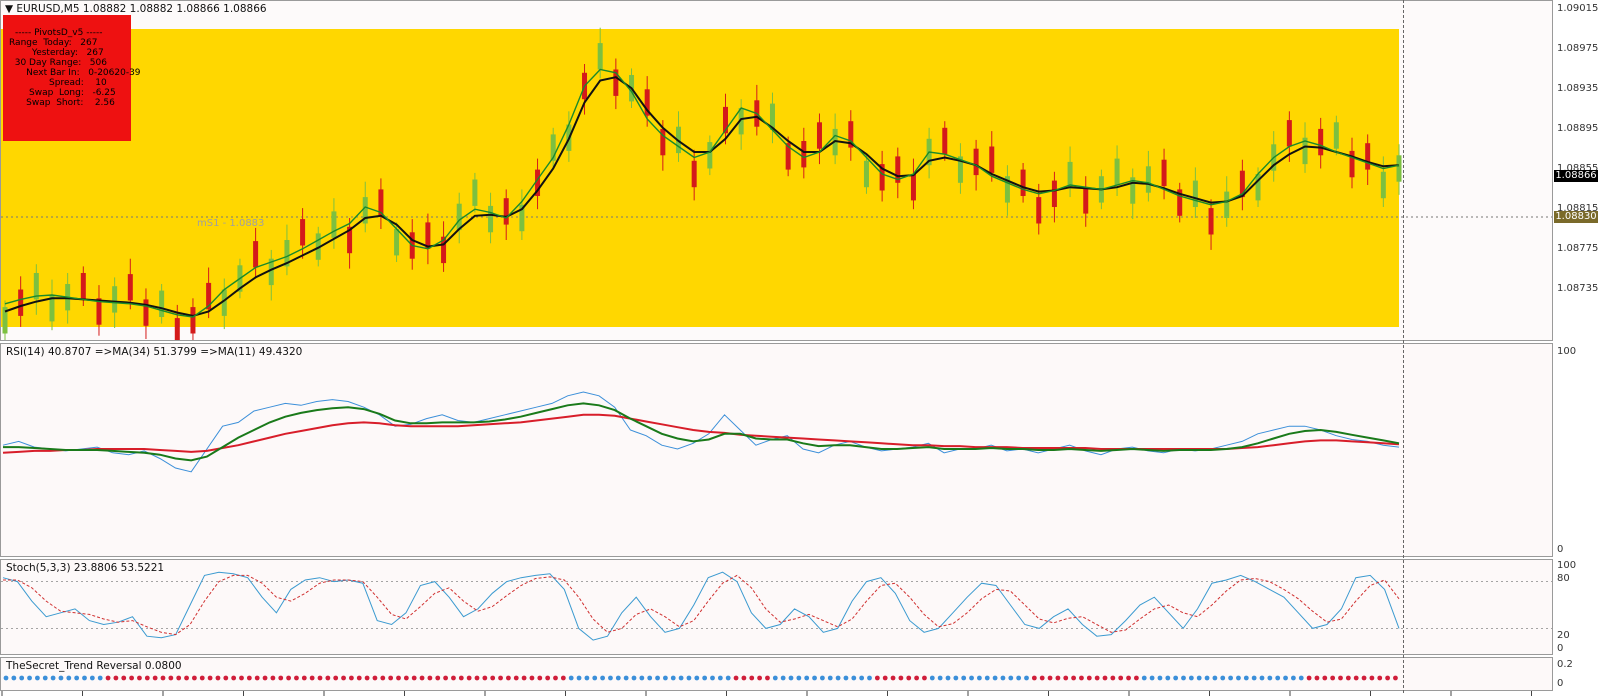  Describe the element at coordinates (1563, 635) in the screenshot. I see `stochastic-tick: 20` at that location.